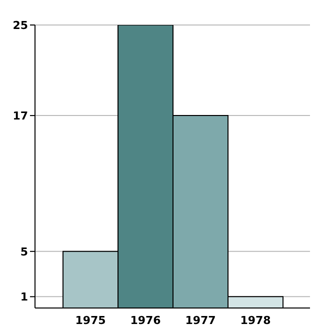 The height and width of the screenshot is (332, 325). What do you see at coordinates (200, 320) in the screenshot?
I see `x-tick-label: 1977` at bounding box center [200, 320].